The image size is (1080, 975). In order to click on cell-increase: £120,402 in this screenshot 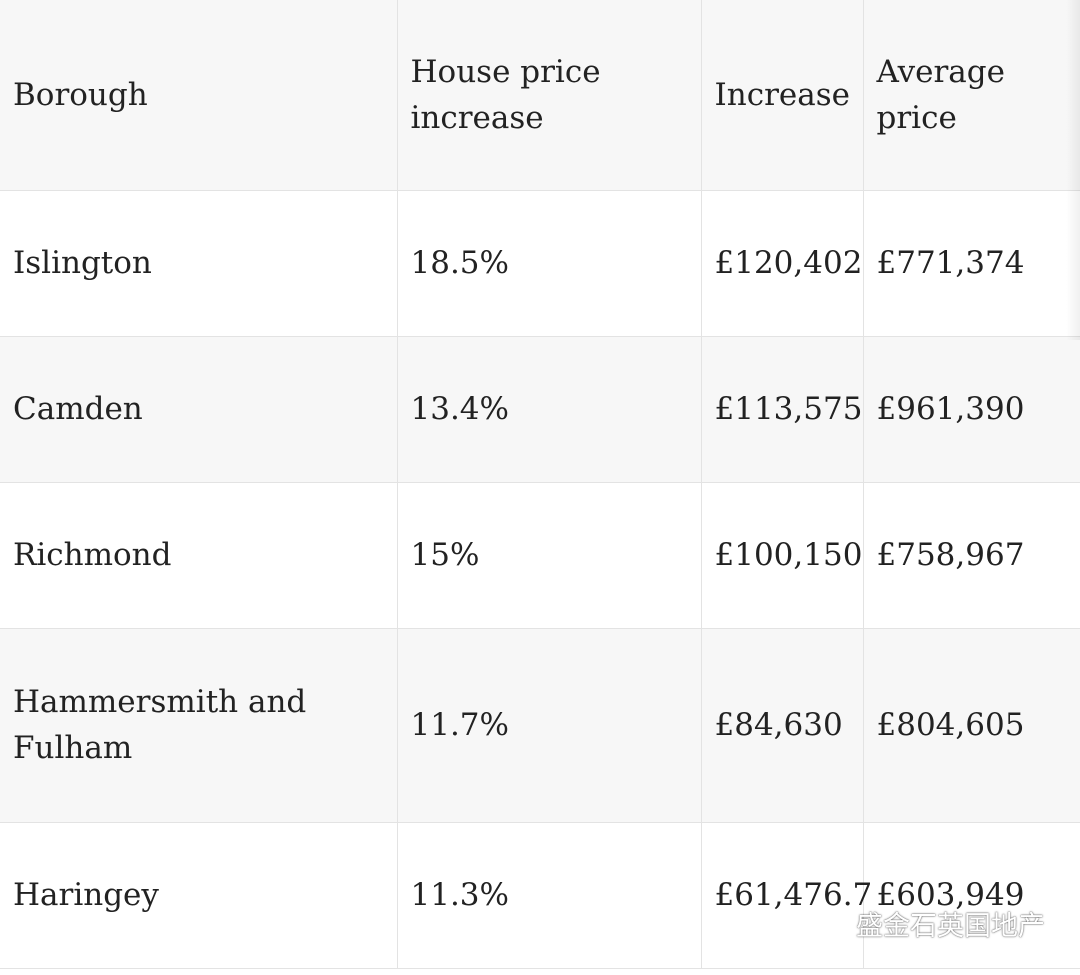, I will do `click(782, 263)`.